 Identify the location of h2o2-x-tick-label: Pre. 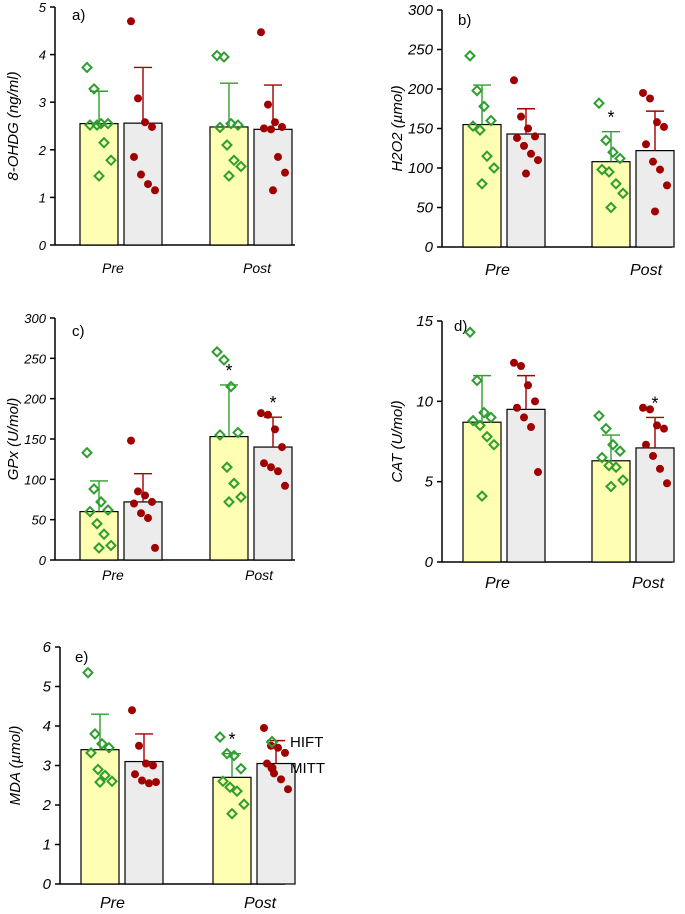
(497, 270).